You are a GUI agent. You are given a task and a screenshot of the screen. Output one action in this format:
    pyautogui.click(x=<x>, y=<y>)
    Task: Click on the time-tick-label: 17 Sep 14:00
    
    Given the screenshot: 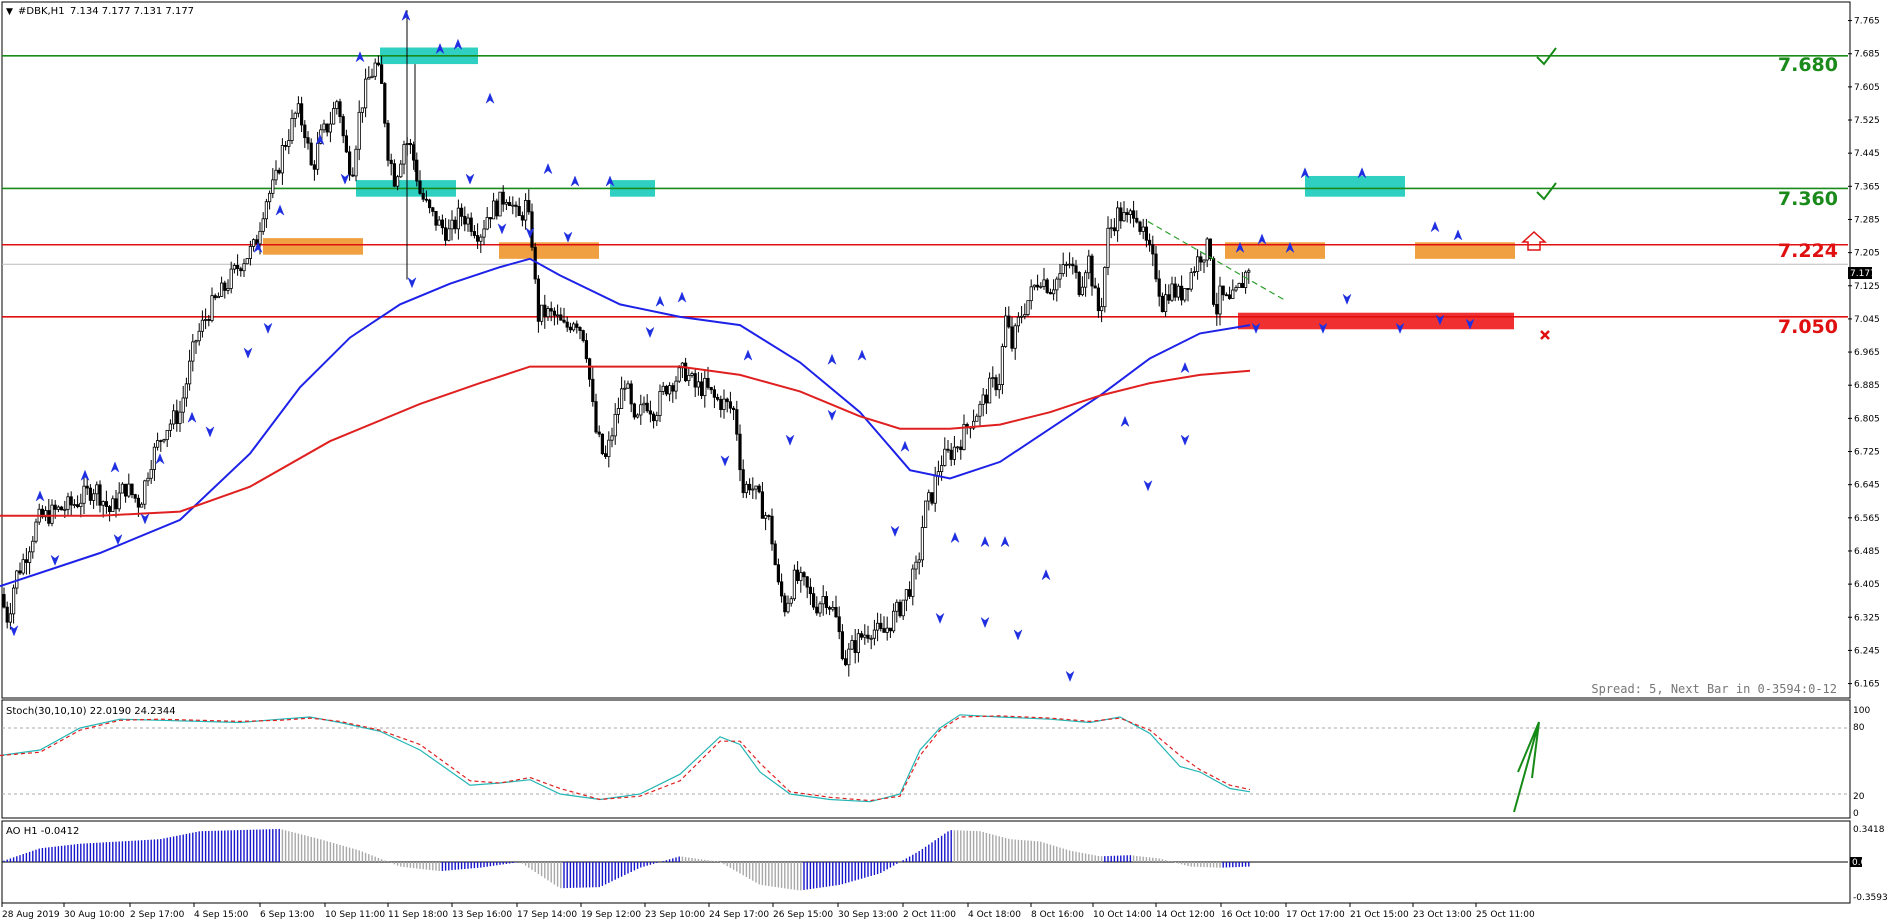 What is the action you would take?
    pyautogui.click(x=547, y=915)
    